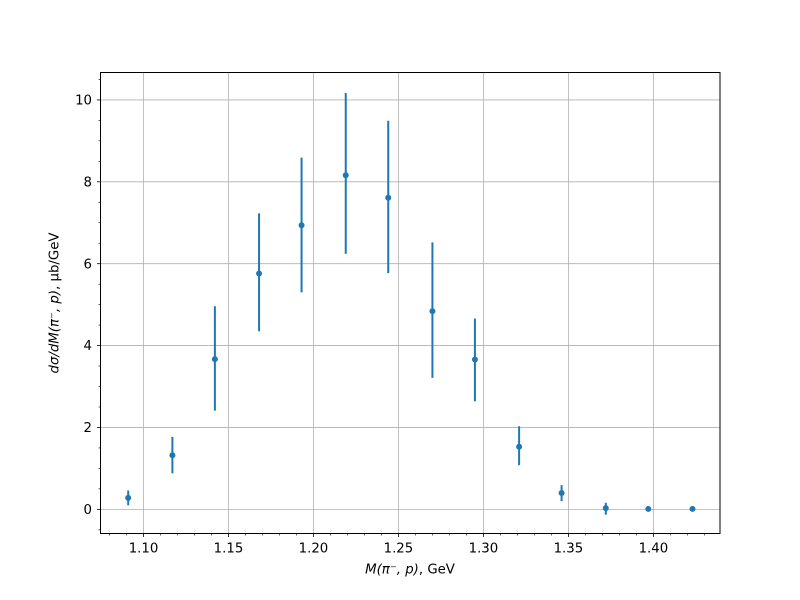 Image resolution: width=800 pixels, height=600 pixels. What do you see at coordinates (88, 182) in the screenshot?
I see `y-tick-label: 8` at bounding box center [88, 182].